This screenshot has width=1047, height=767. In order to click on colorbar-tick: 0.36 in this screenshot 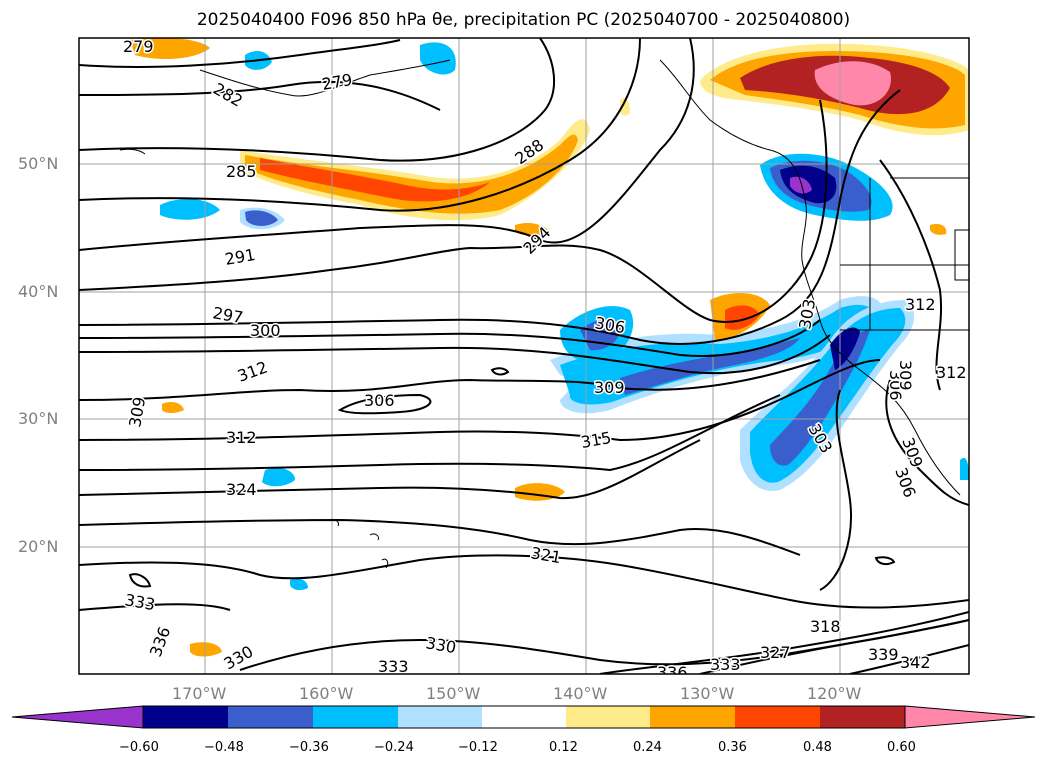, I will do `click(732, 747)`.